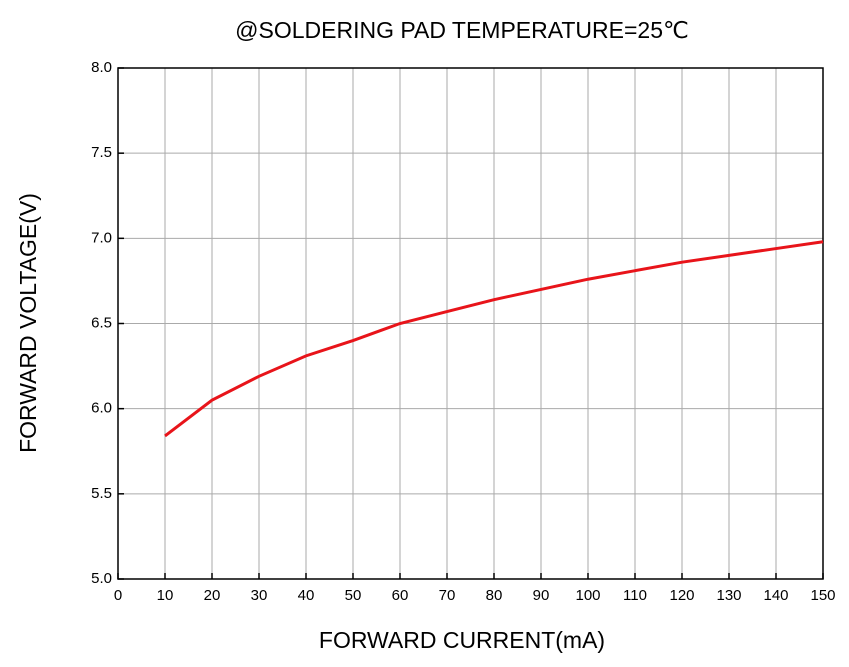 This screenshot has height=667, width=849. Describe the element at coordinates (681, 595) in the screenshot. I see `x-tick-label: 120` at that location.